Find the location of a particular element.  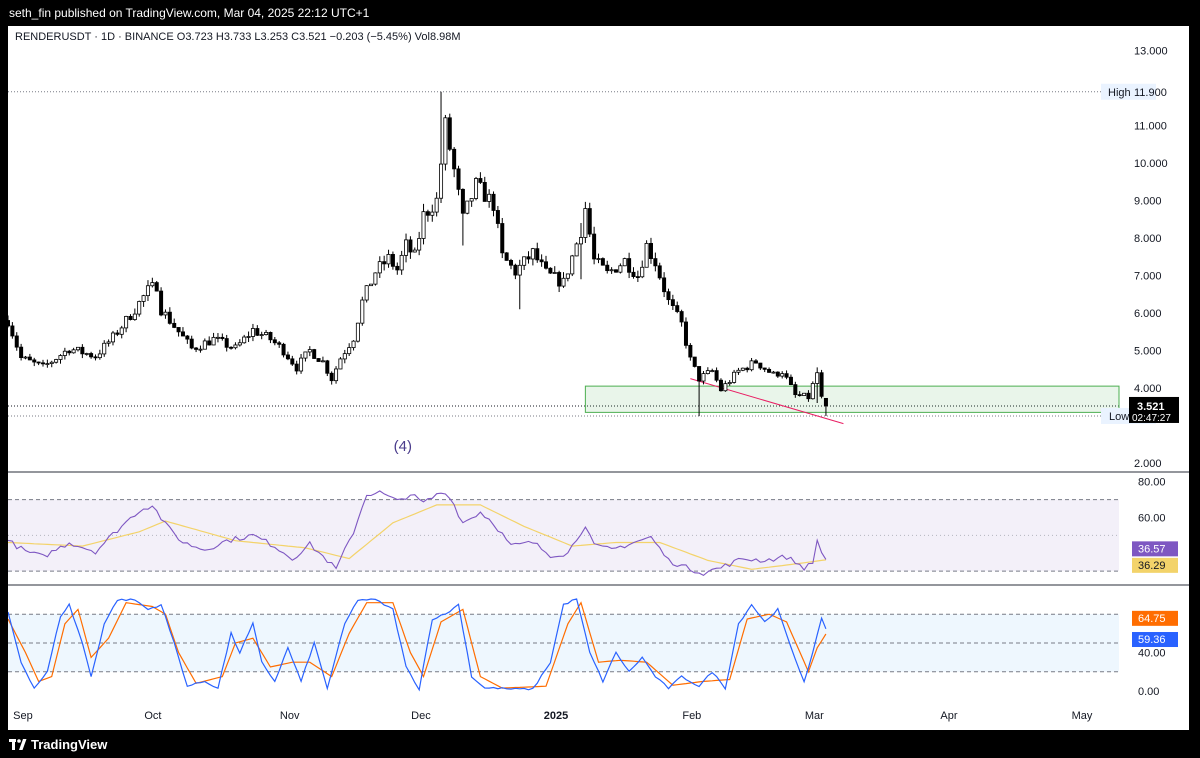

support-zone is located at coordinates (852, 399).